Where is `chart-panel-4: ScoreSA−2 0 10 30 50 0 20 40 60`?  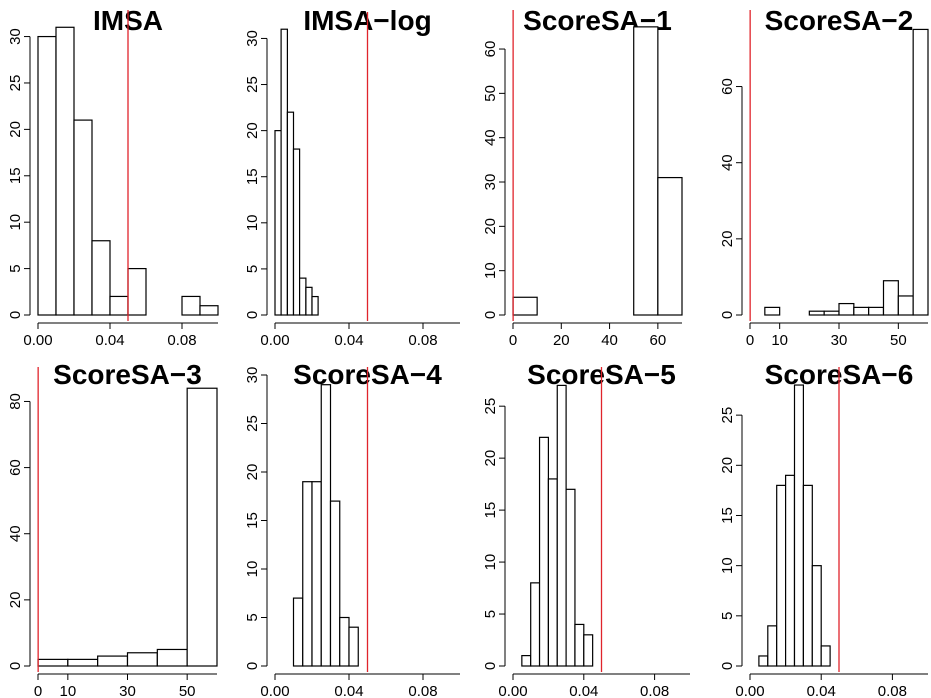
chart-panel-4: ScoreSA−2 0 10 30 50 0 20 40 60 is located at coordinates (824, 177).